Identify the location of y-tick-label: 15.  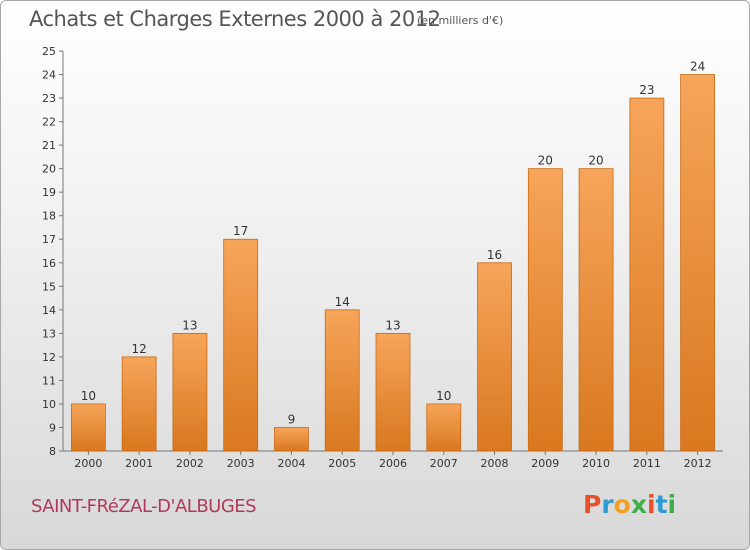
(49, 286).